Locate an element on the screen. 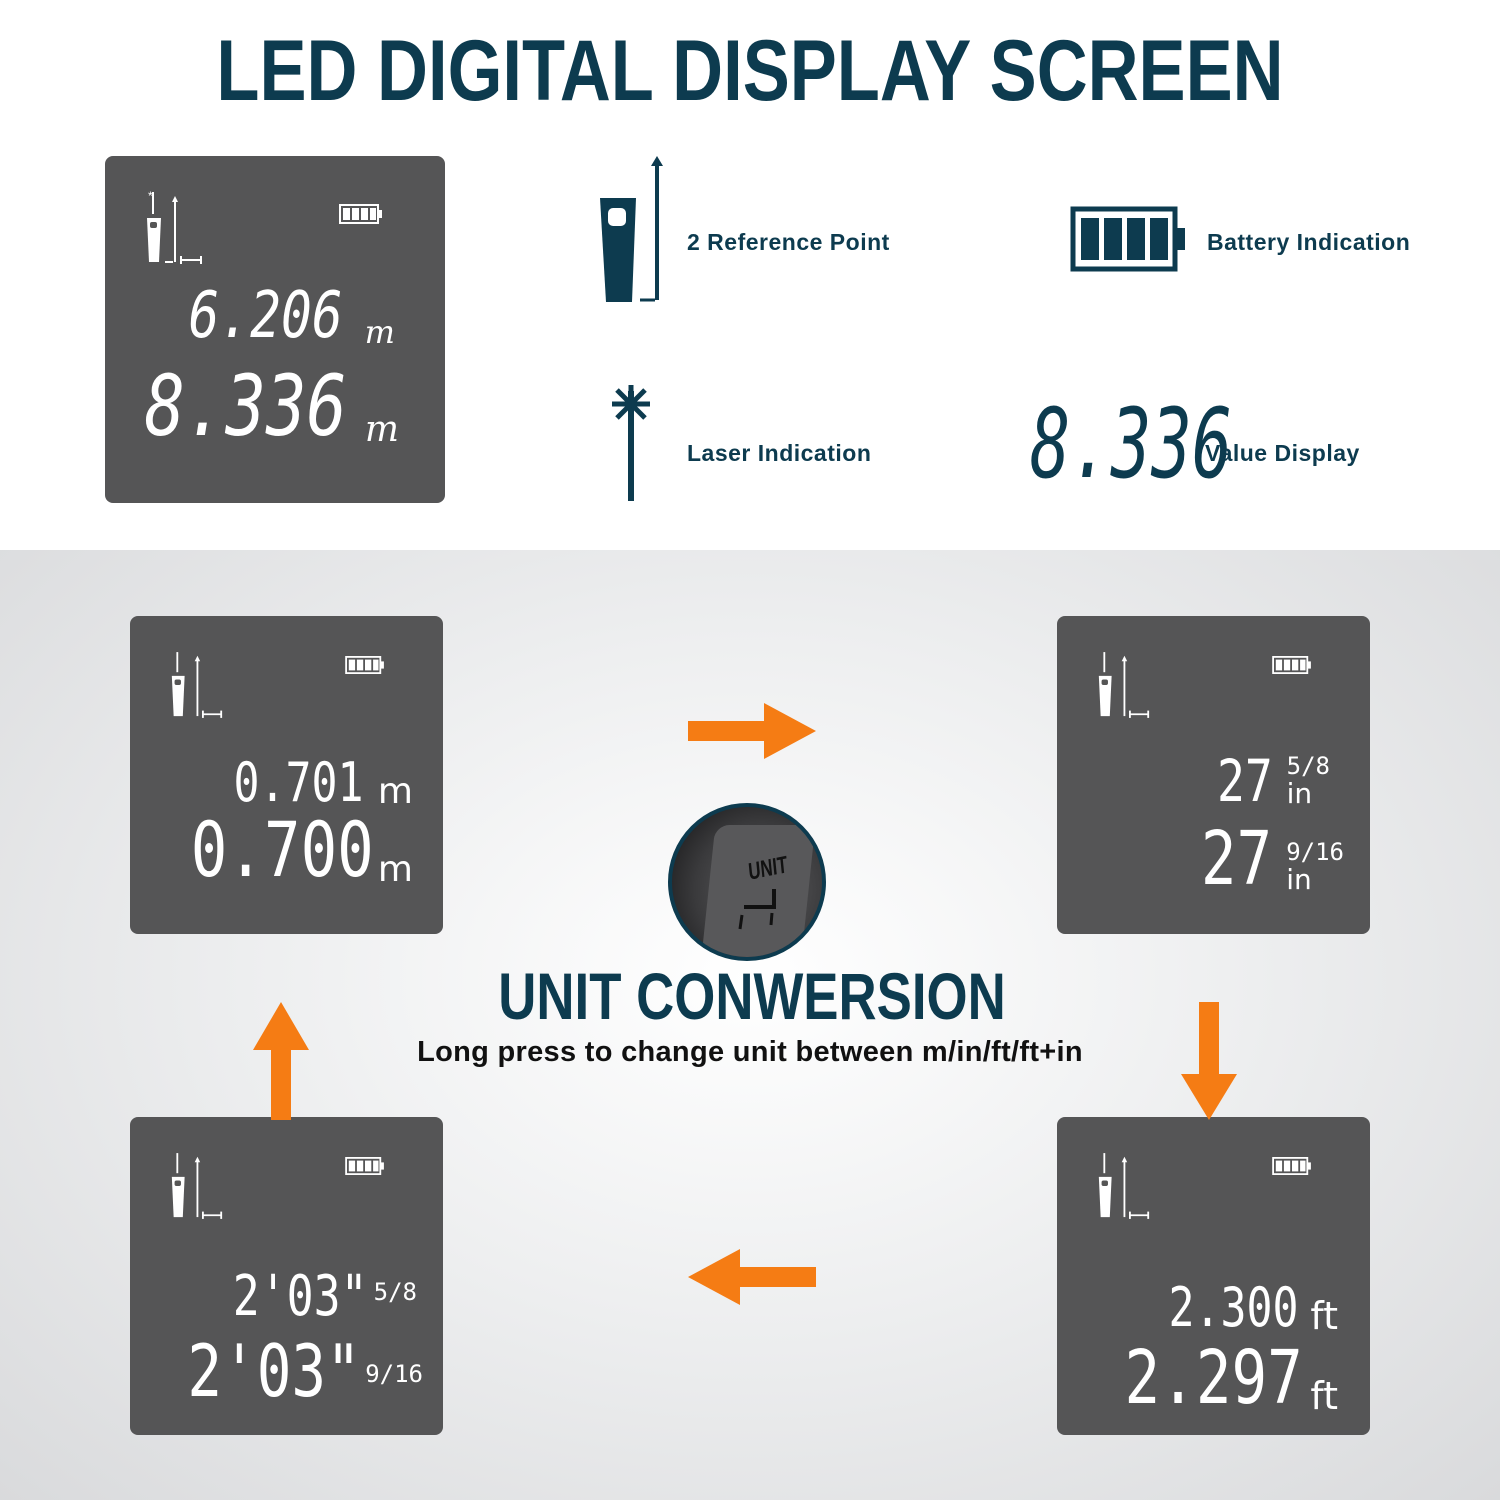 Image resolution: width=1500 pixels, height=1500 pixels. lcd-feet-inches: 2'03" 5/8 2'03" 9/16 is located at coordinates (286, 1276).